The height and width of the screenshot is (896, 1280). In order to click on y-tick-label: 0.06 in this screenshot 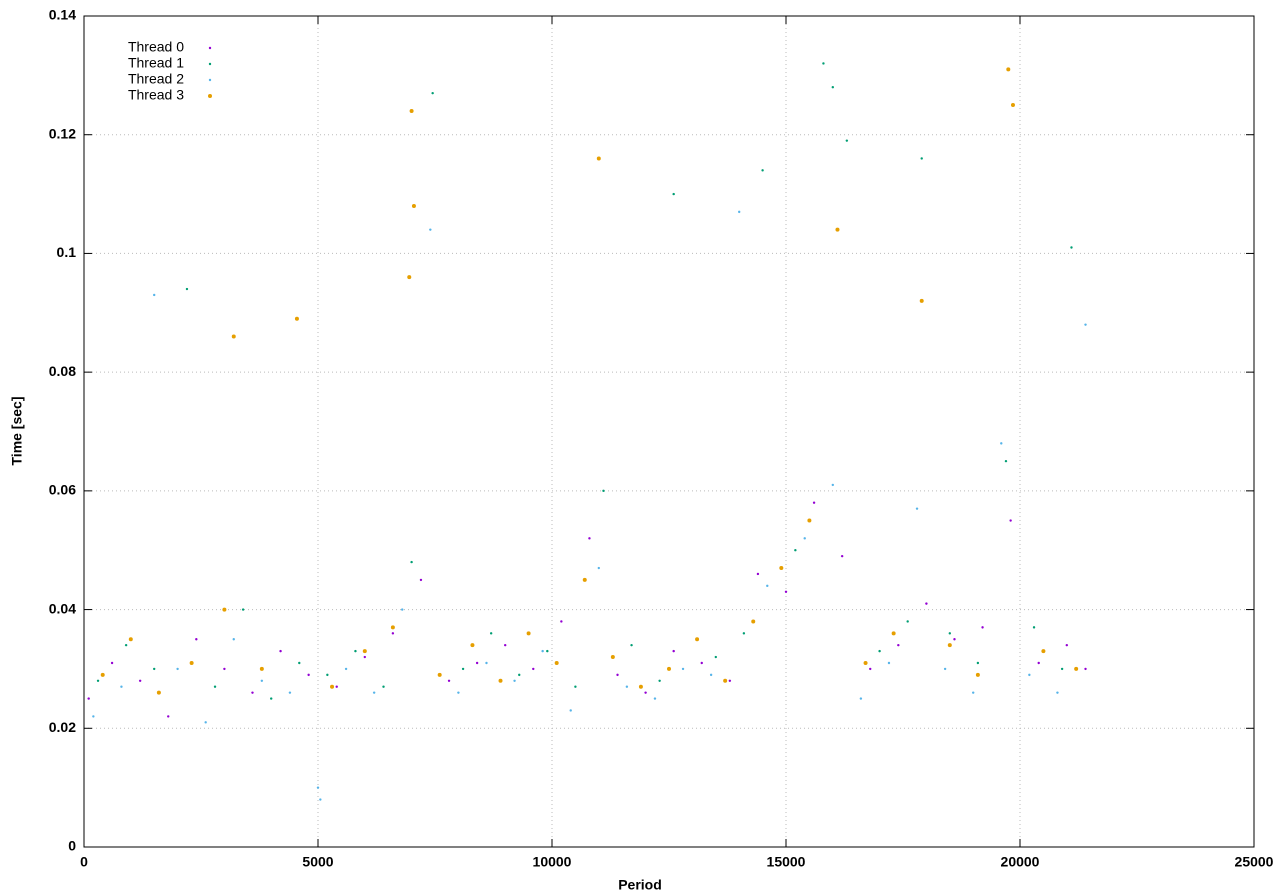, I will do `click(62, 490)`.